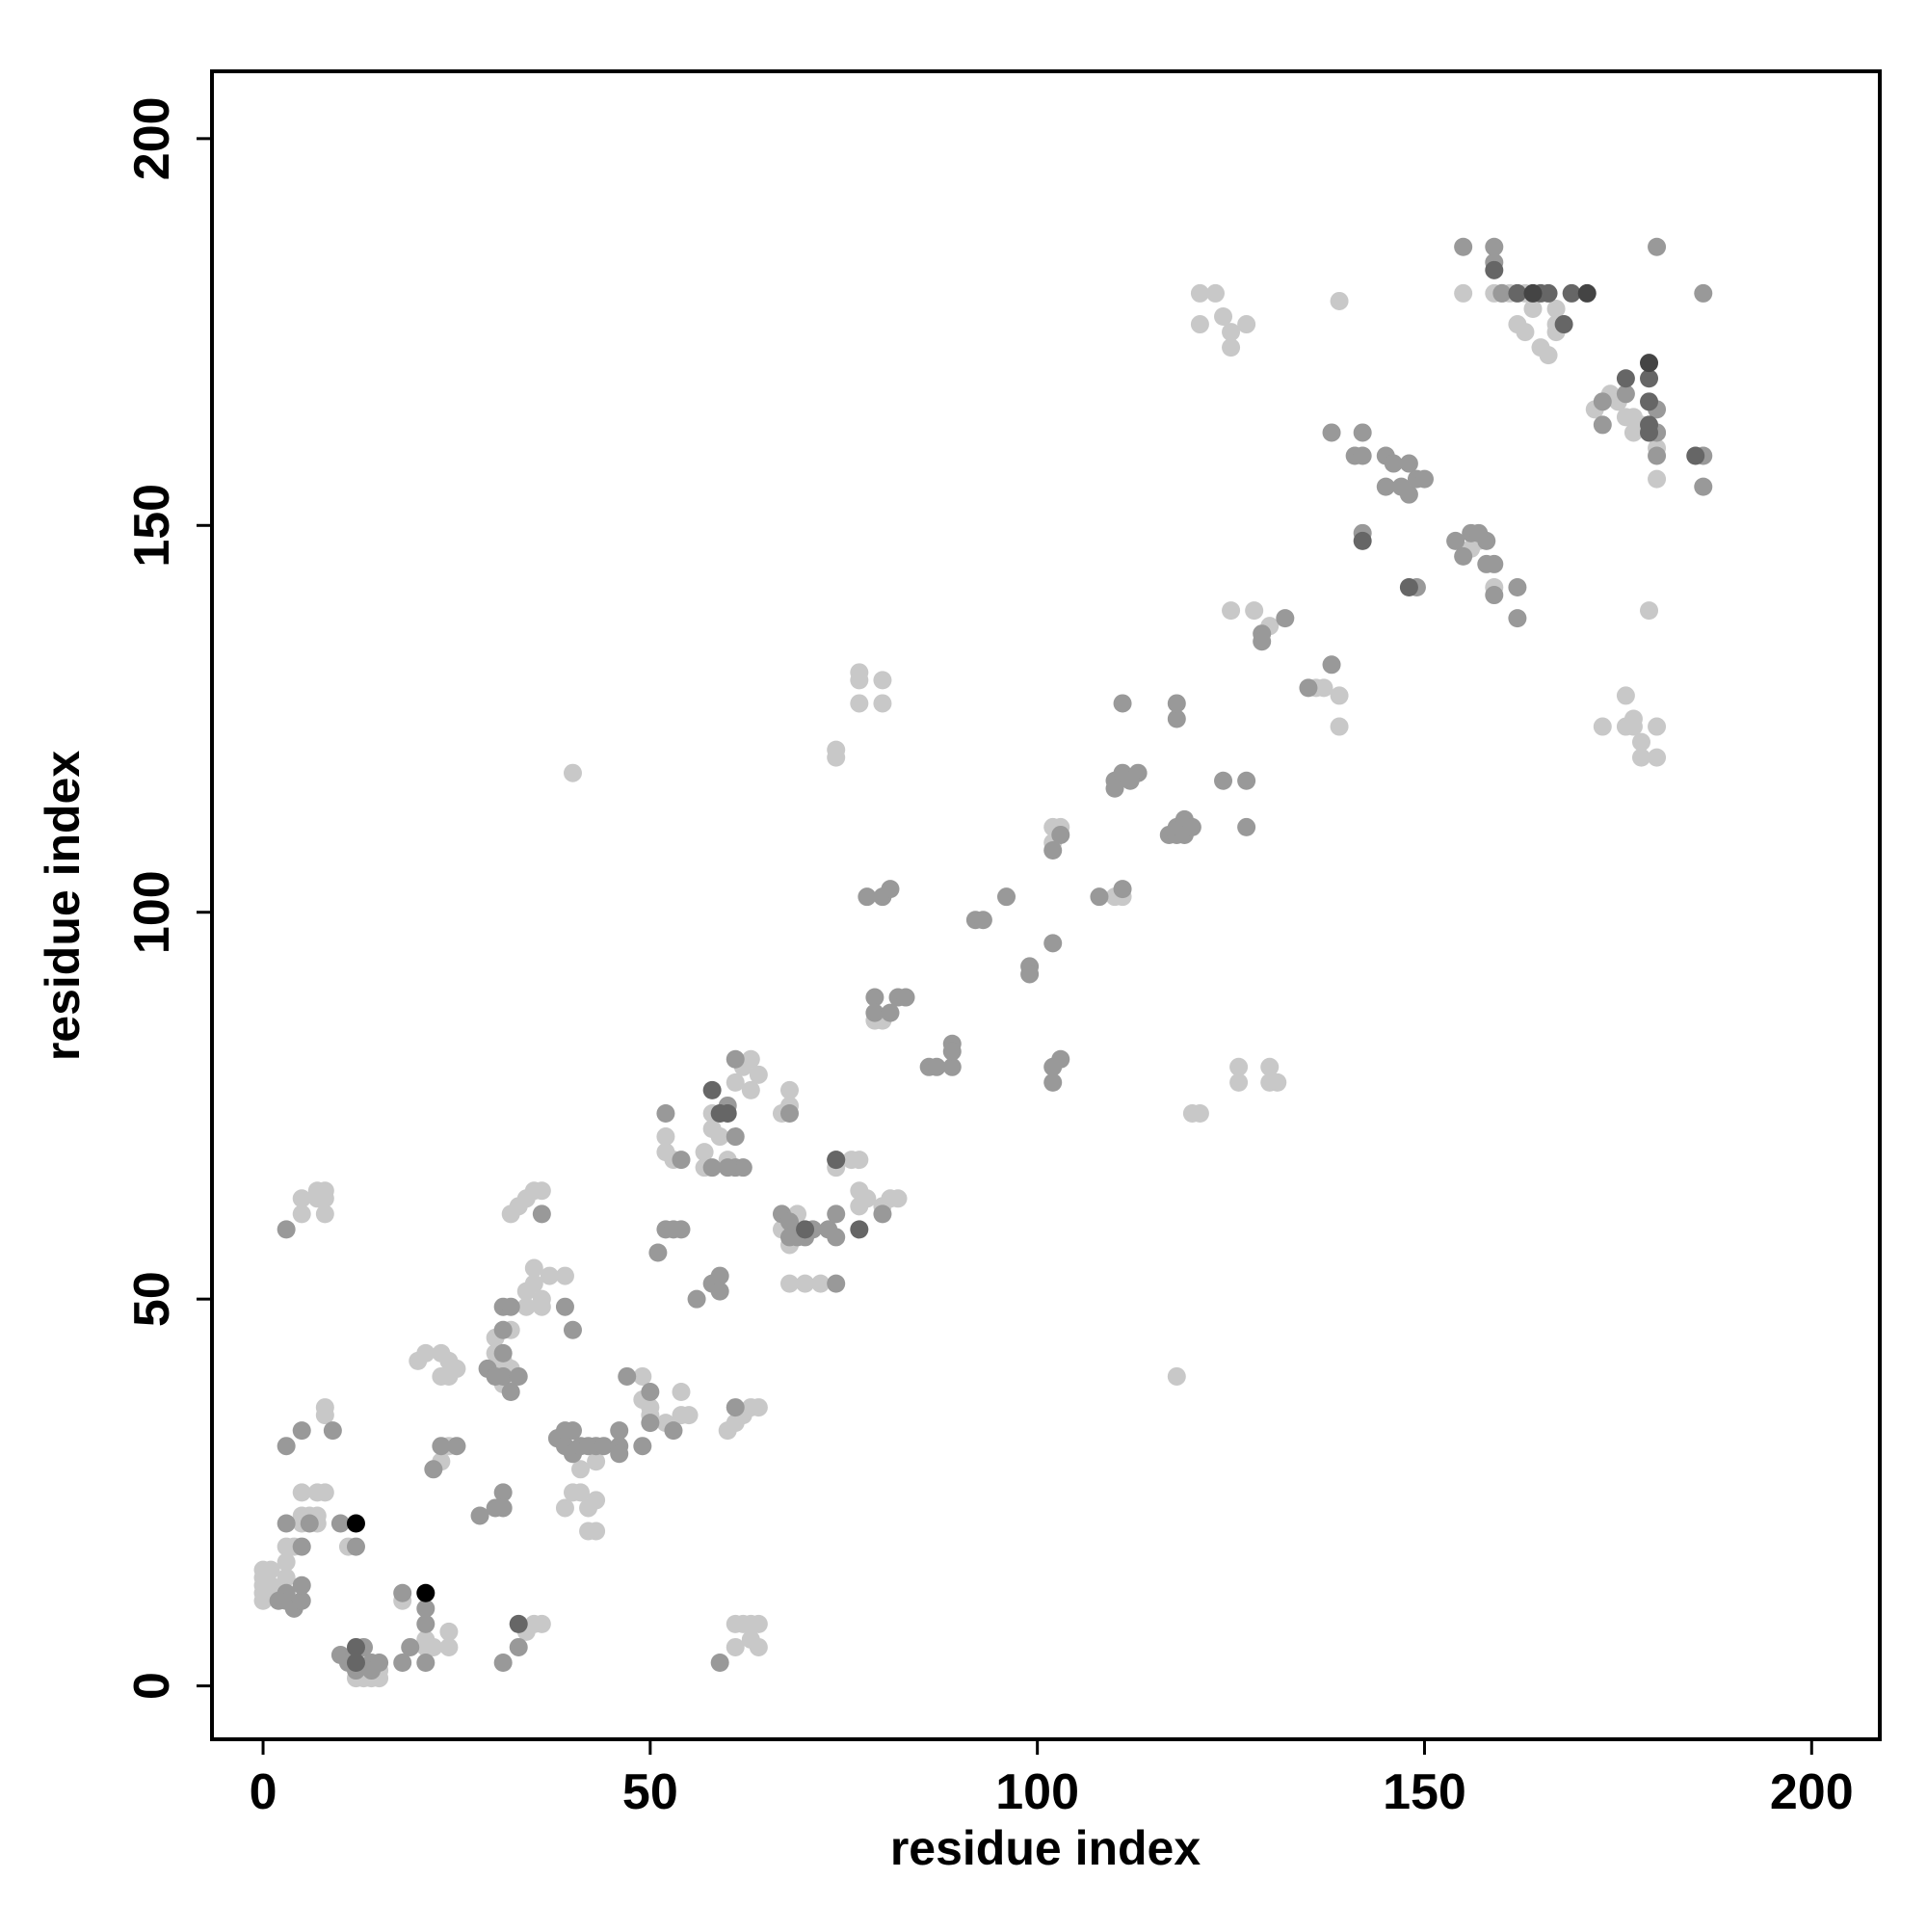 This screenshot has width=1927, height=1932. Describe the element at coordinates (1037, 1792) in the screenshot. I see `x-tick-label: 100` at that location.